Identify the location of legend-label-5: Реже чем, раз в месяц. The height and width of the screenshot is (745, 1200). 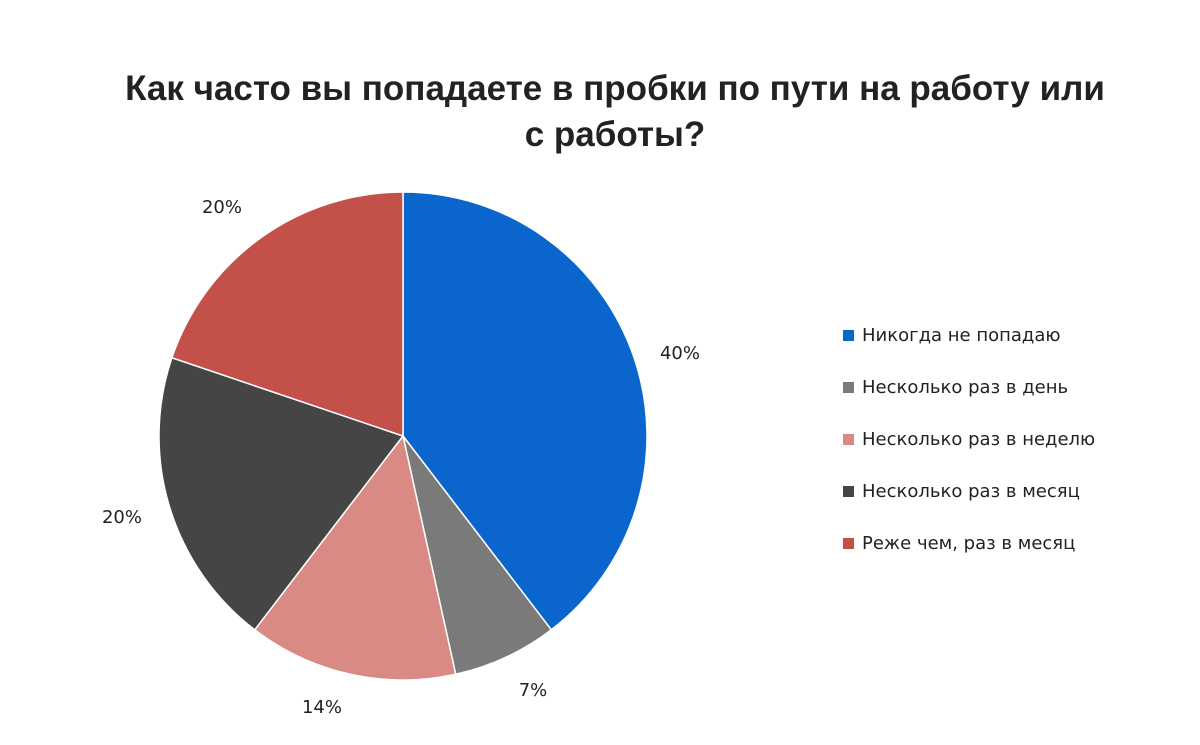
(969, 543).